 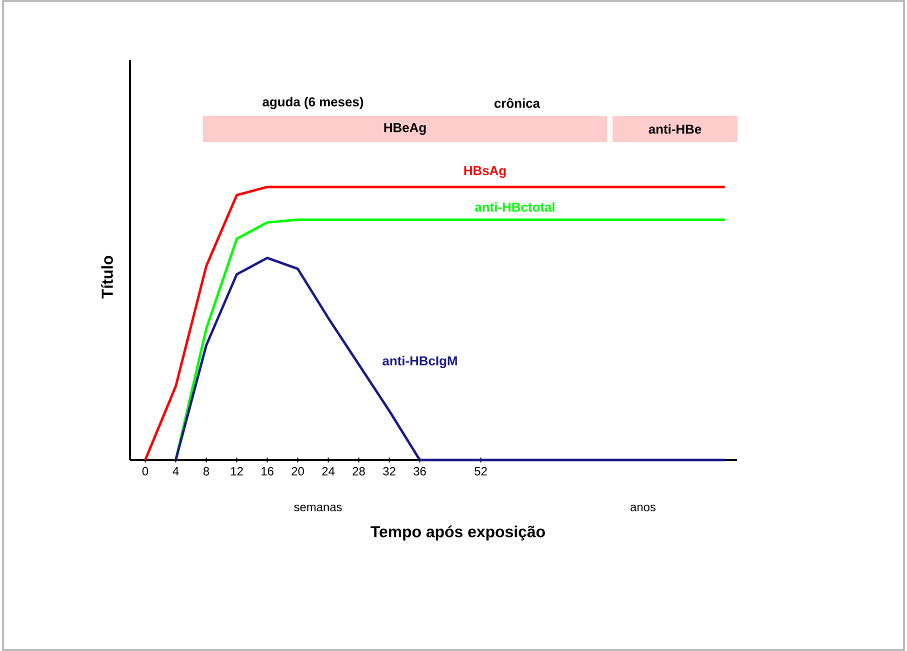 I want to click on text: HBeAg, so click(x=405, y=129).